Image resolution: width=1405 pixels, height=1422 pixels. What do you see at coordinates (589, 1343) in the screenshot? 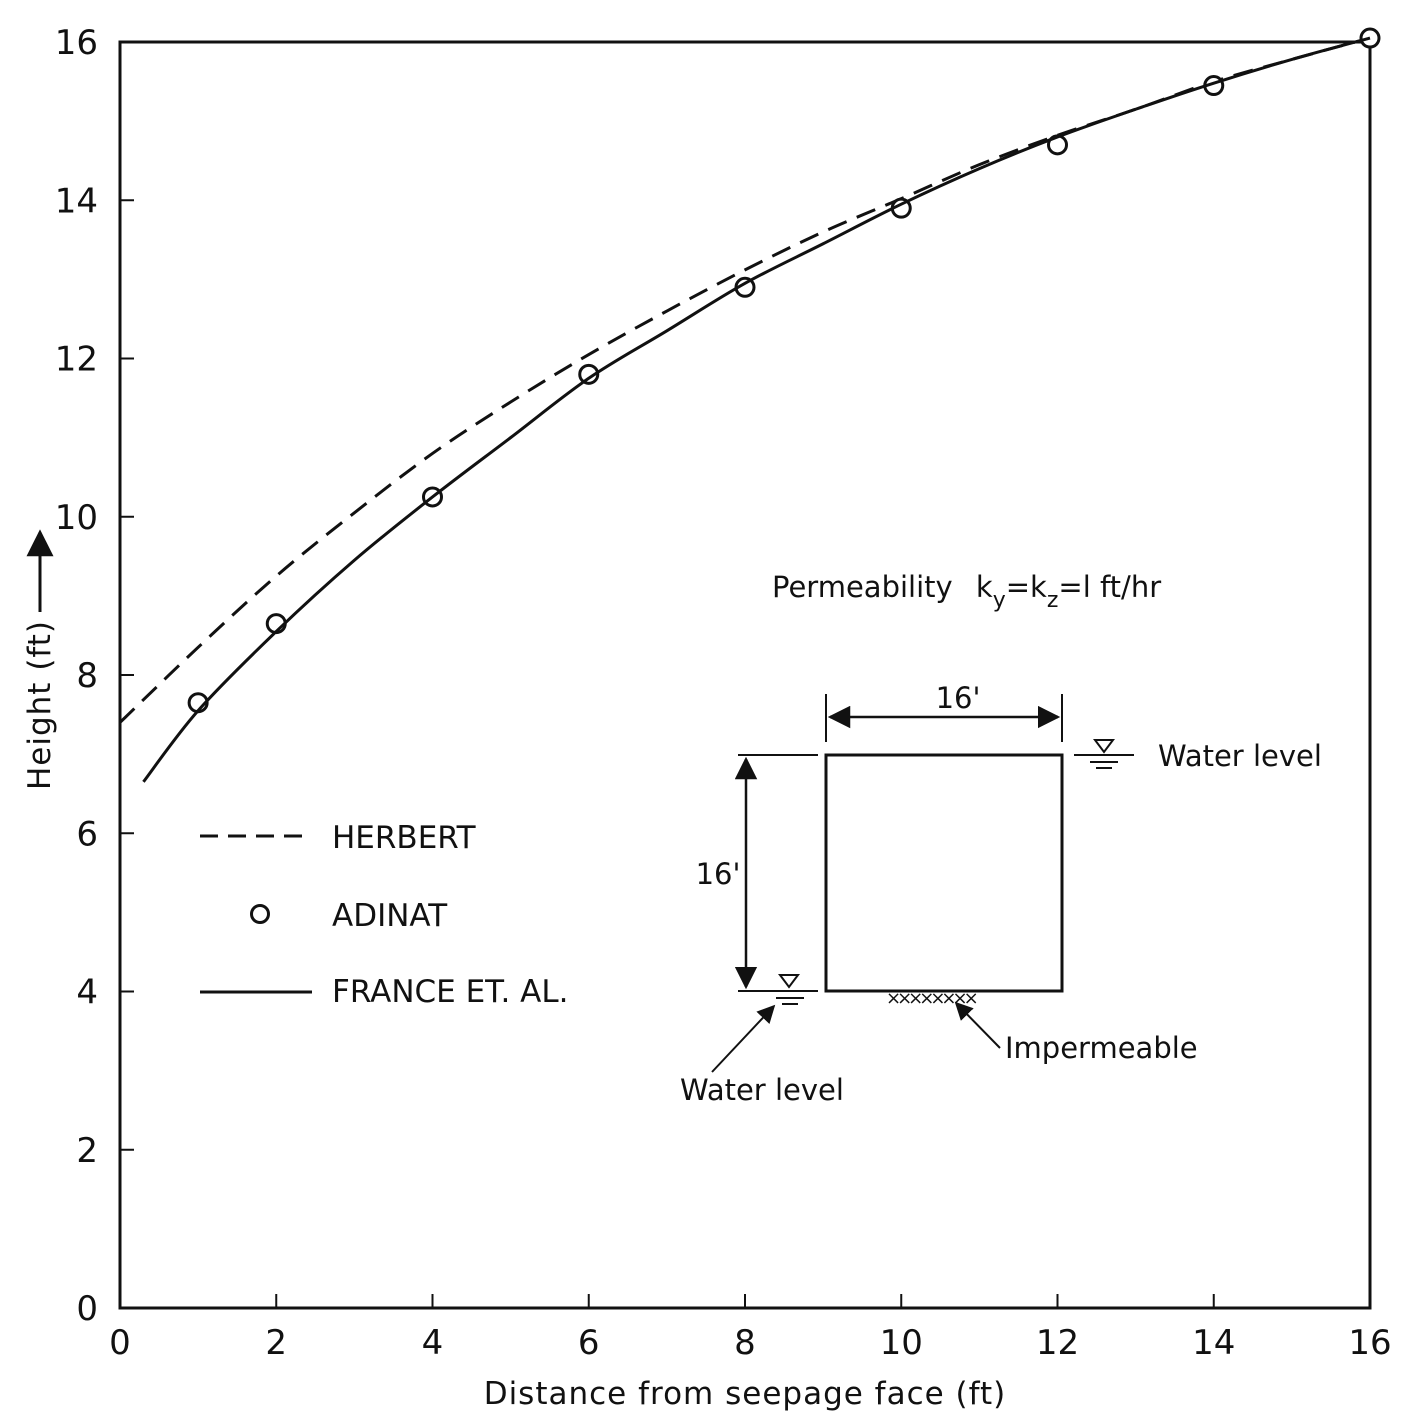
I see `x-tick-label: 6` at bounding box center [589, 1343].